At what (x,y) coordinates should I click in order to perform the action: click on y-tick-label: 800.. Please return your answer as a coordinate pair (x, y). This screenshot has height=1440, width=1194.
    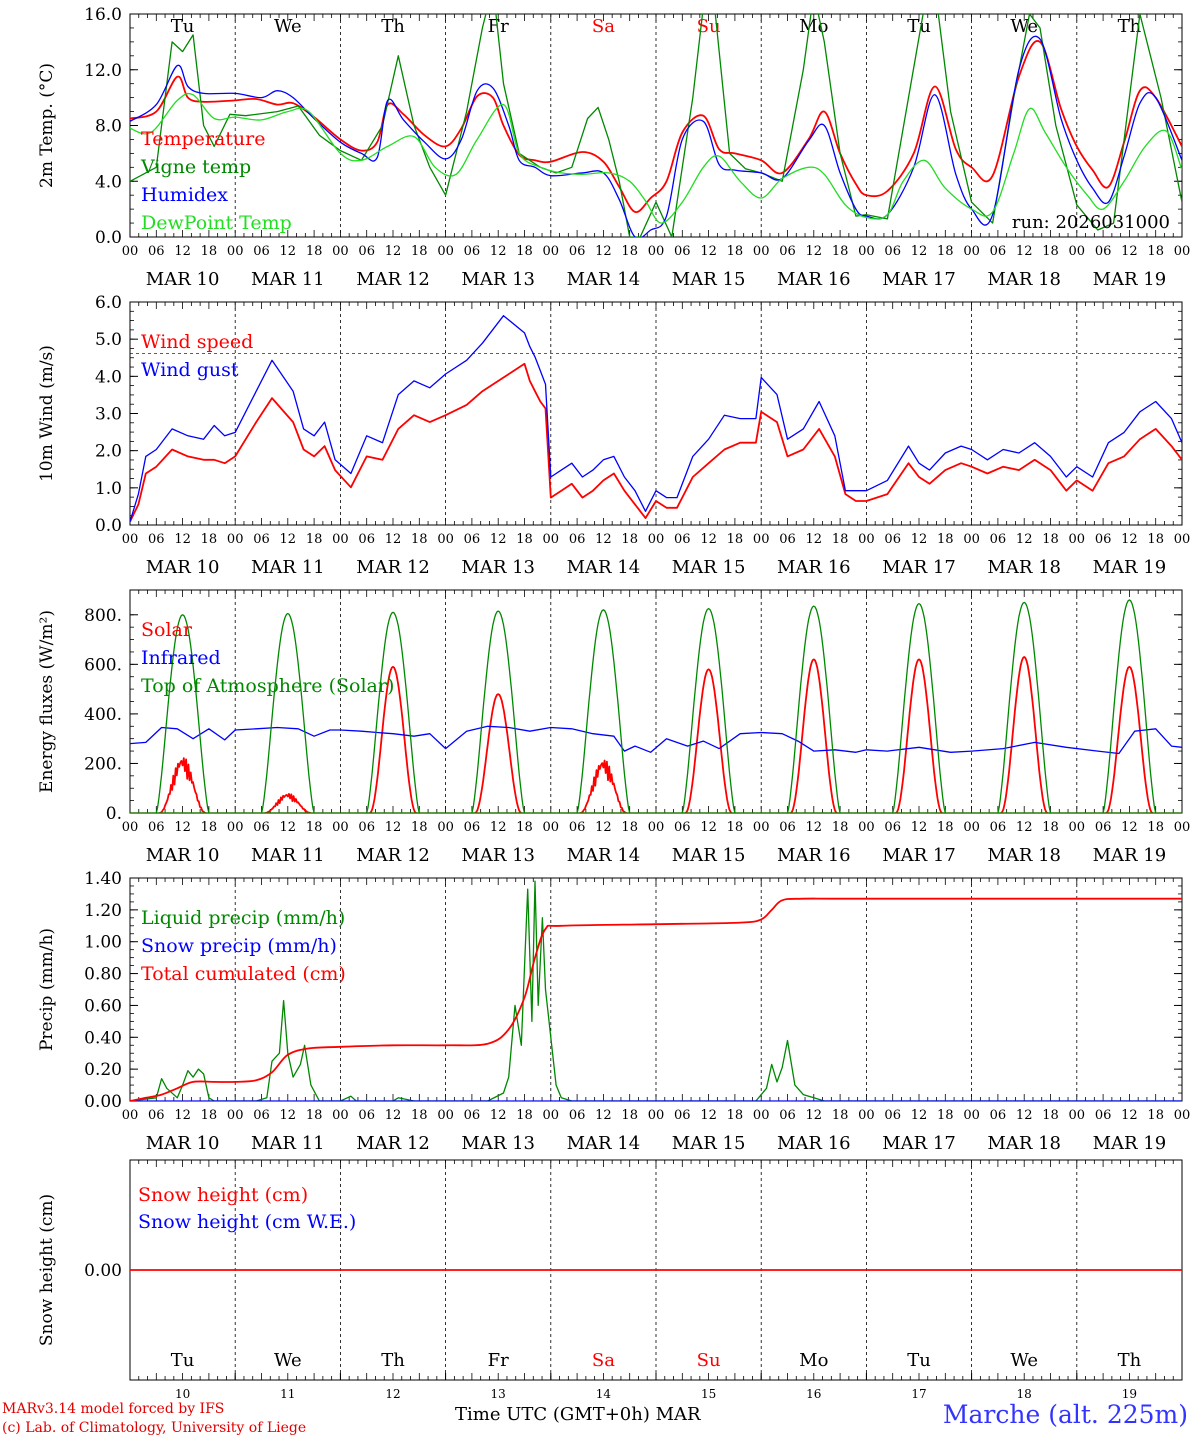
    Looking at the image, I should click on (103, 616).